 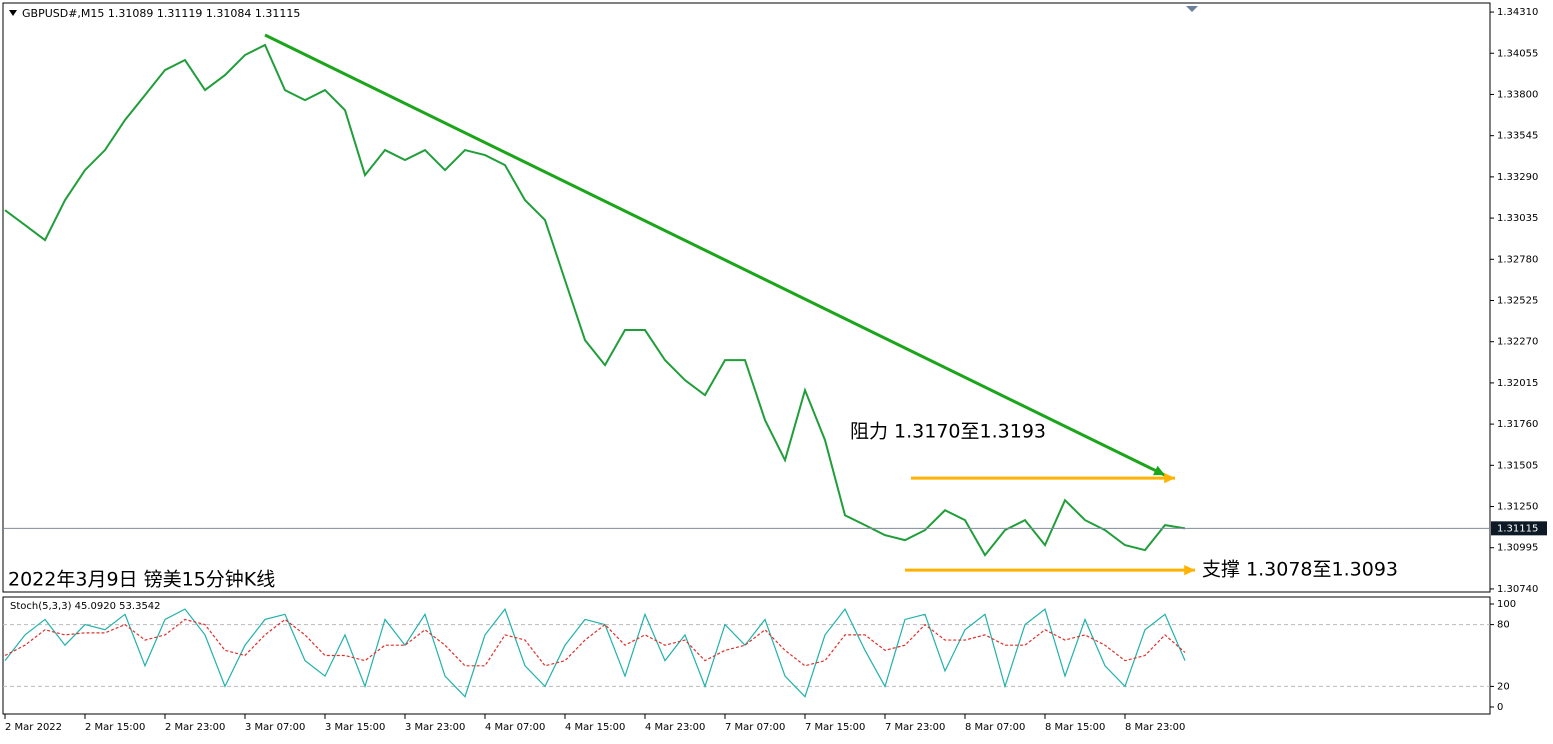 What do you see at coordinates (1517, 548) in the screenshot?
I see `y-tick-label: 1.30995` at bounding box center [1517, 548].